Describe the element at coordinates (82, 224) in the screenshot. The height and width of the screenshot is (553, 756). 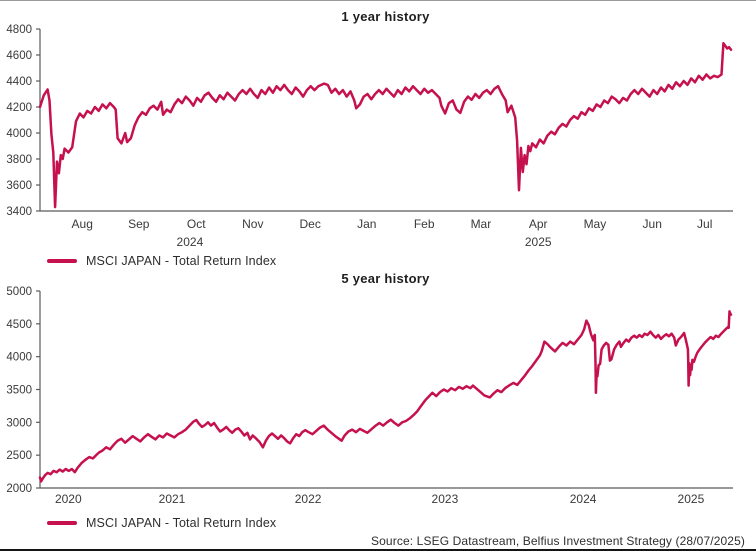
I see `x-tick-label: Aug` at that location.